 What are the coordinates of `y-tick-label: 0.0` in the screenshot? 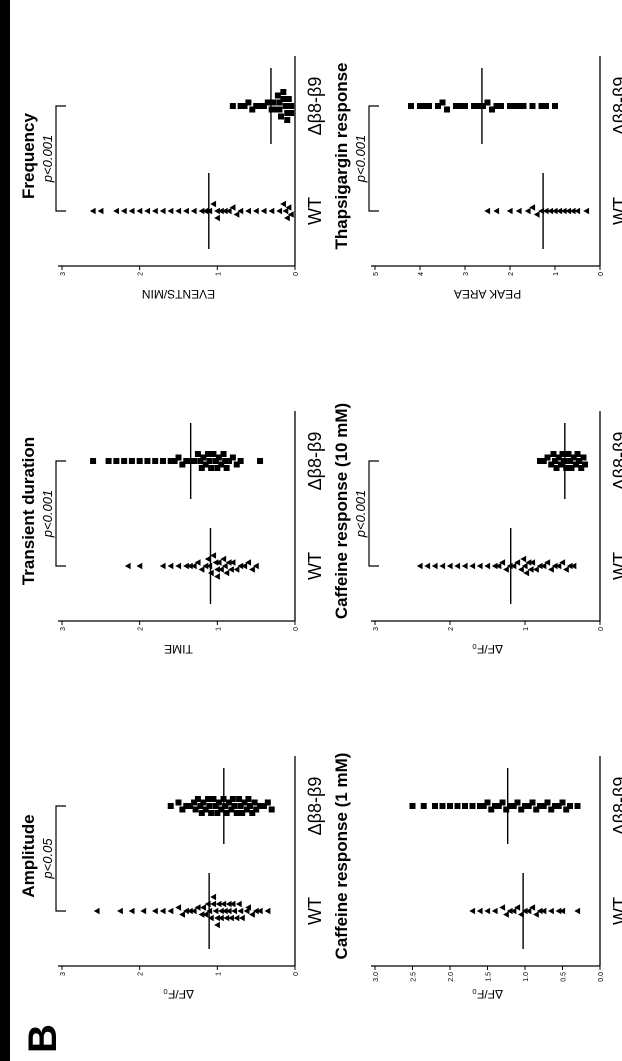 It's located at (601, 977).